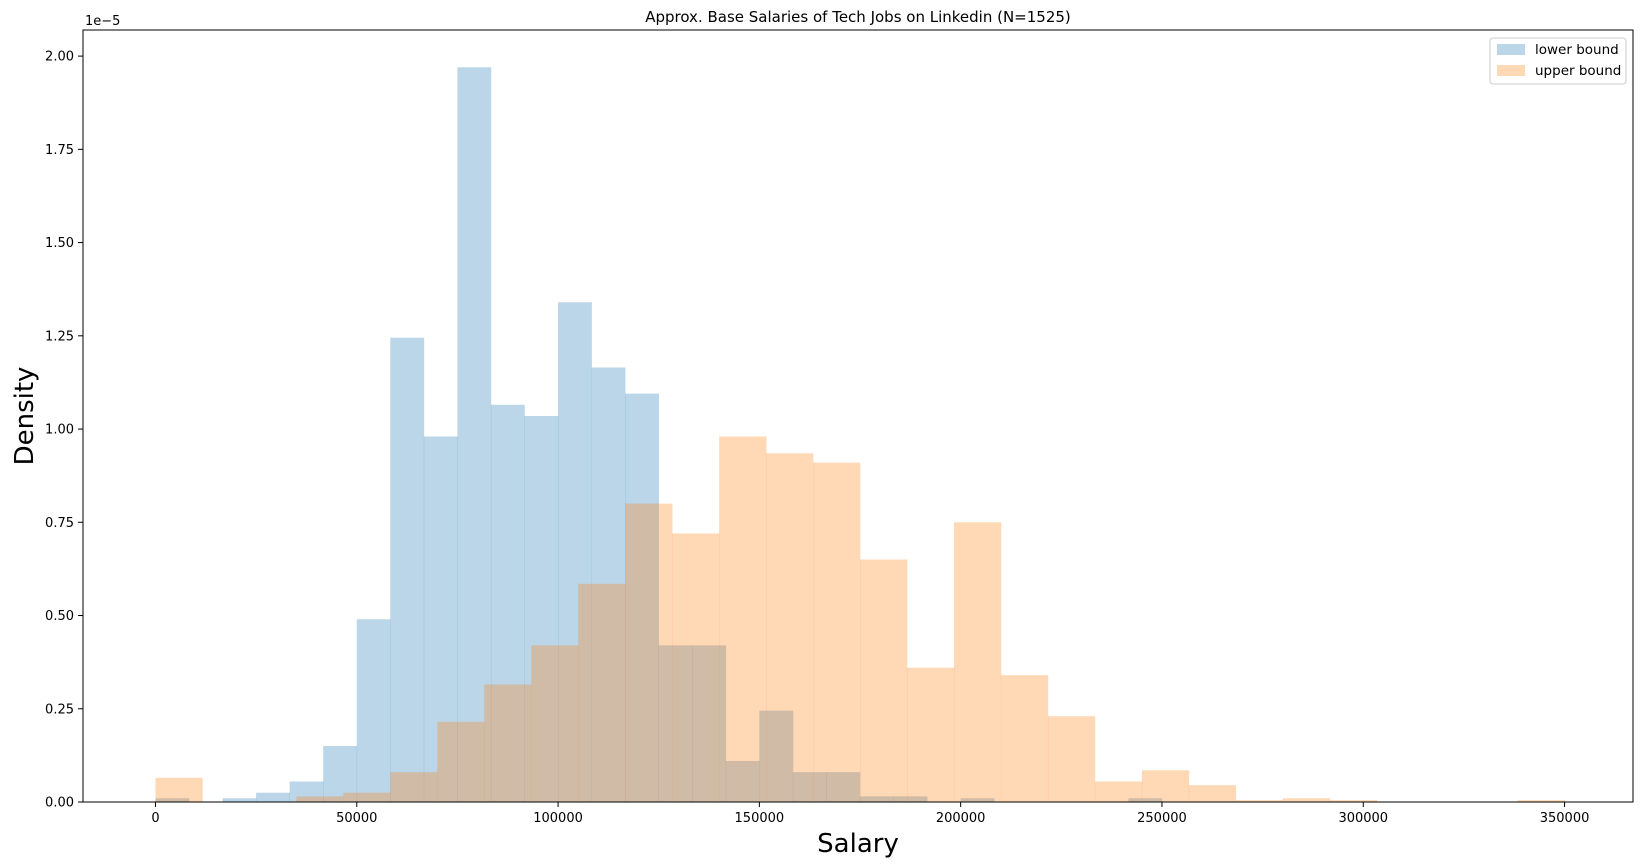 Image resolution: width=1644 pixels, height=867 pixels. What do you see at coordinates (59, 336) in the screenshot?
I see `y-tick-label: 1.25` at bounding box center [59, 336].